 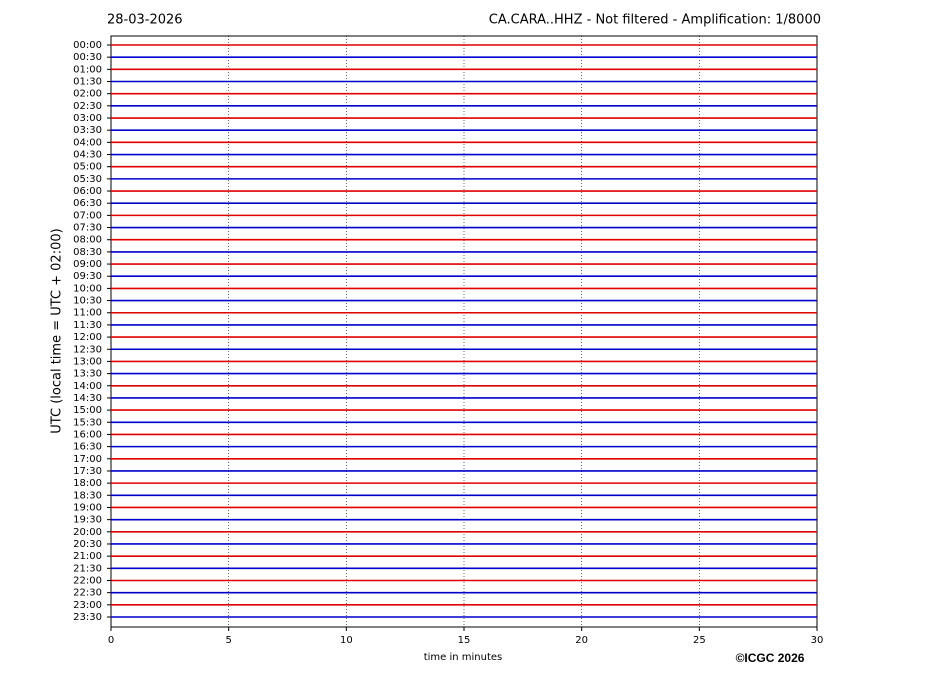 I want to click on x-tick-label: 5, so click(x=228, y=640).